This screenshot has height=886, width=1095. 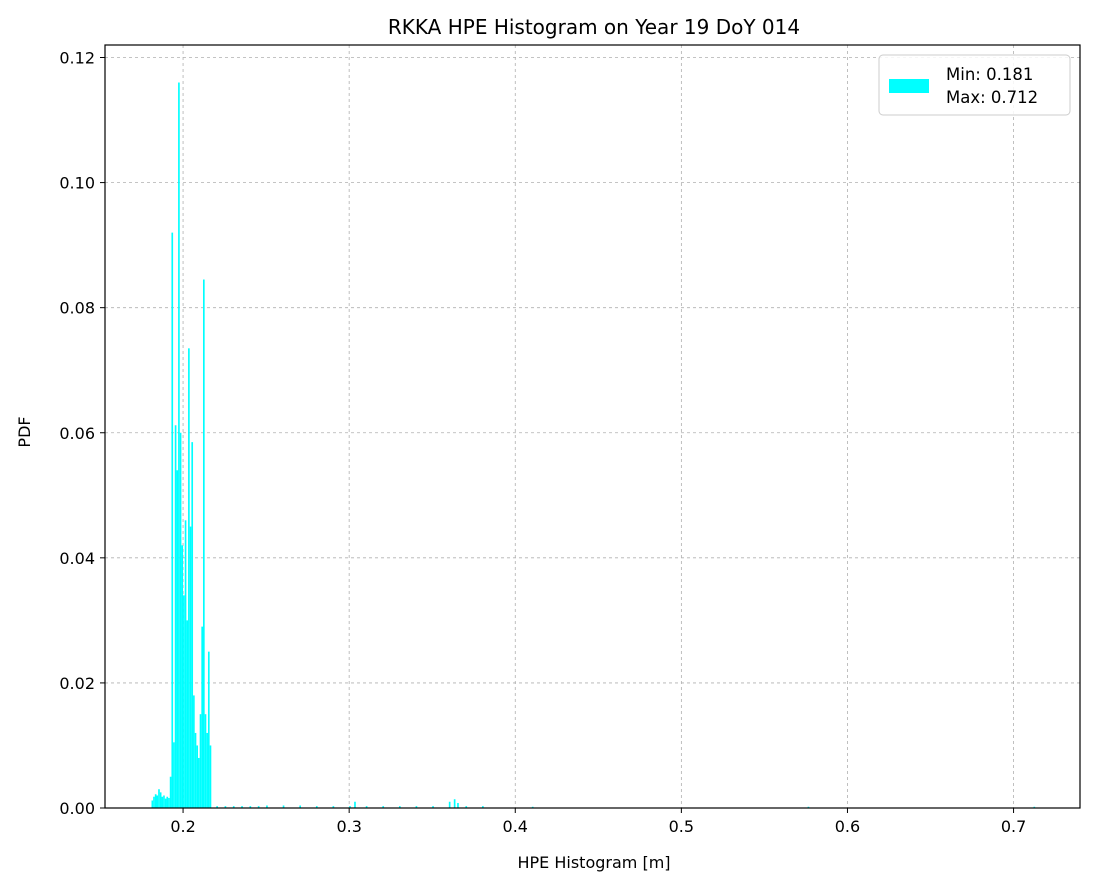 I want to click on legend-box, so click(x=974, y=85).